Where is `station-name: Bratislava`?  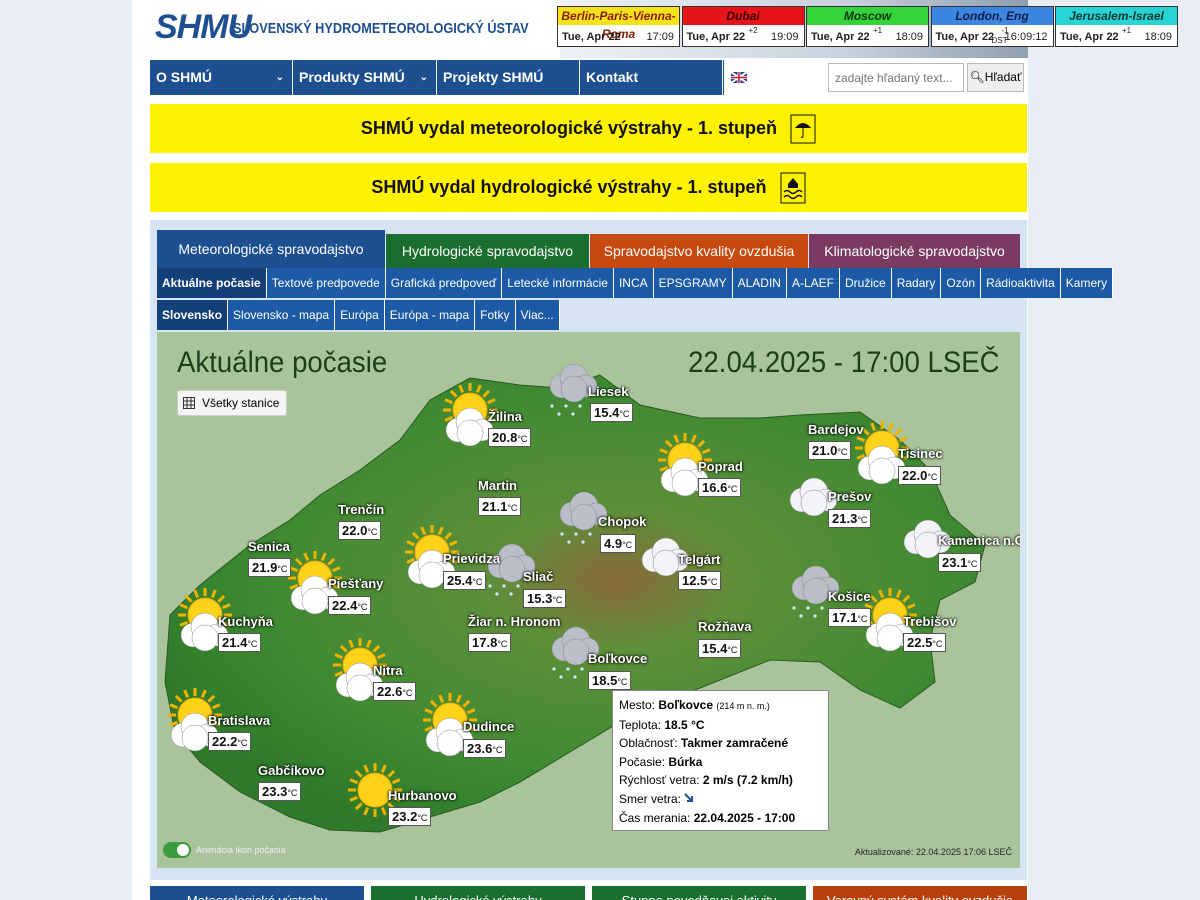
station-name: Bratislava is located at coordinates (239, 720).